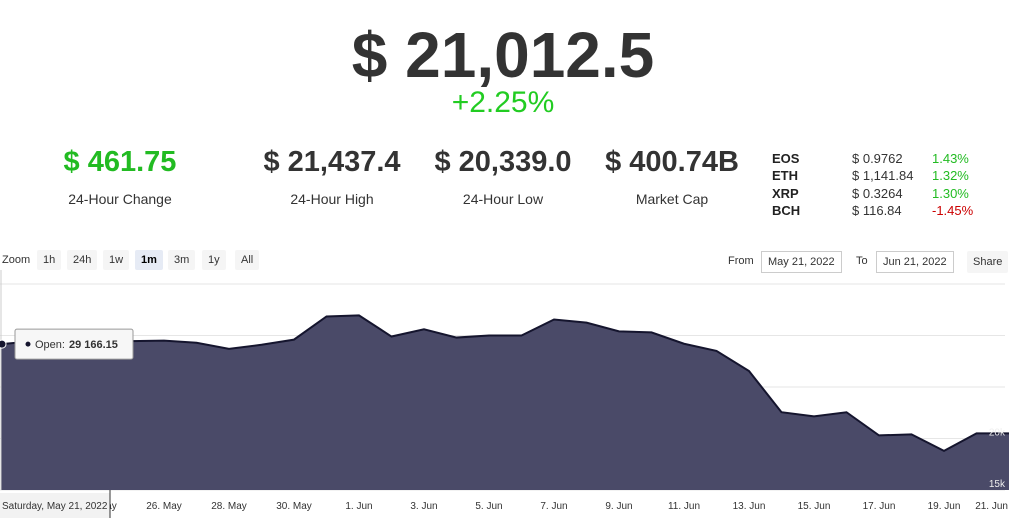 The width and height of the screenshot is (1013, 518). What do you see at coordinates (3, 344) in the screenshot?
I see `hover-marker` at bounding box center [3, 344].